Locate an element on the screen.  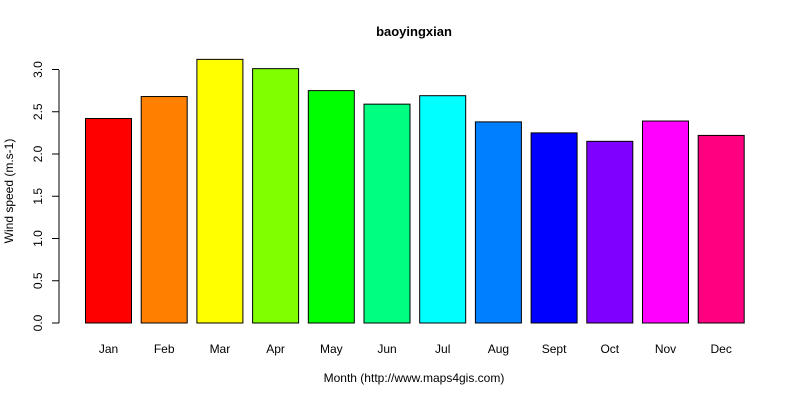
y-tick-label: 1.0 is located at coordinates (38, 238).